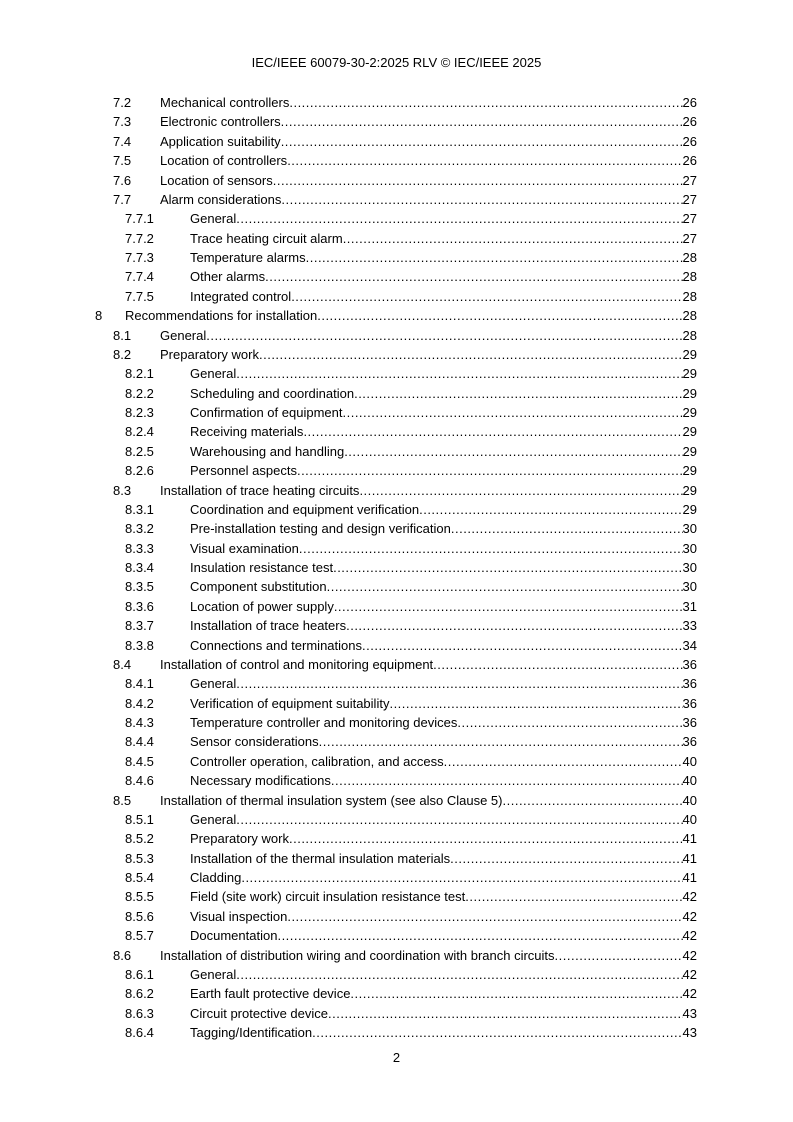 This screenshot has width=793, height=1122. I want to click on toc-entry: 7.7.1 General 27, so click(396, 218).